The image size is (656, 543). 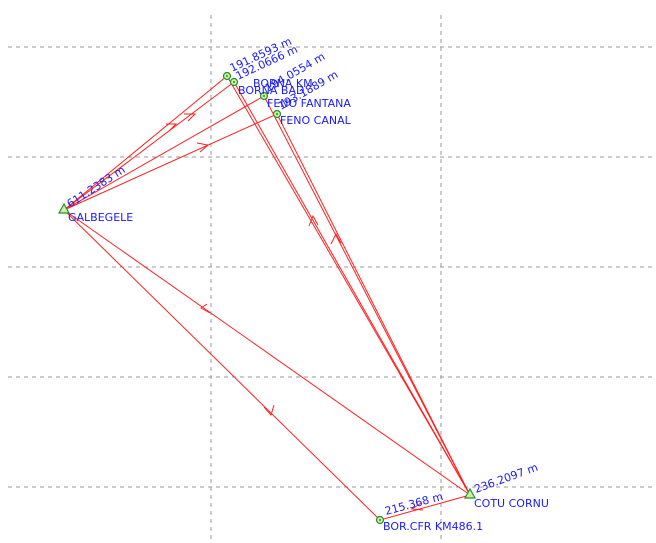 I want to click on label-bornakm: BORNA KM, so click(x=283, y=83).